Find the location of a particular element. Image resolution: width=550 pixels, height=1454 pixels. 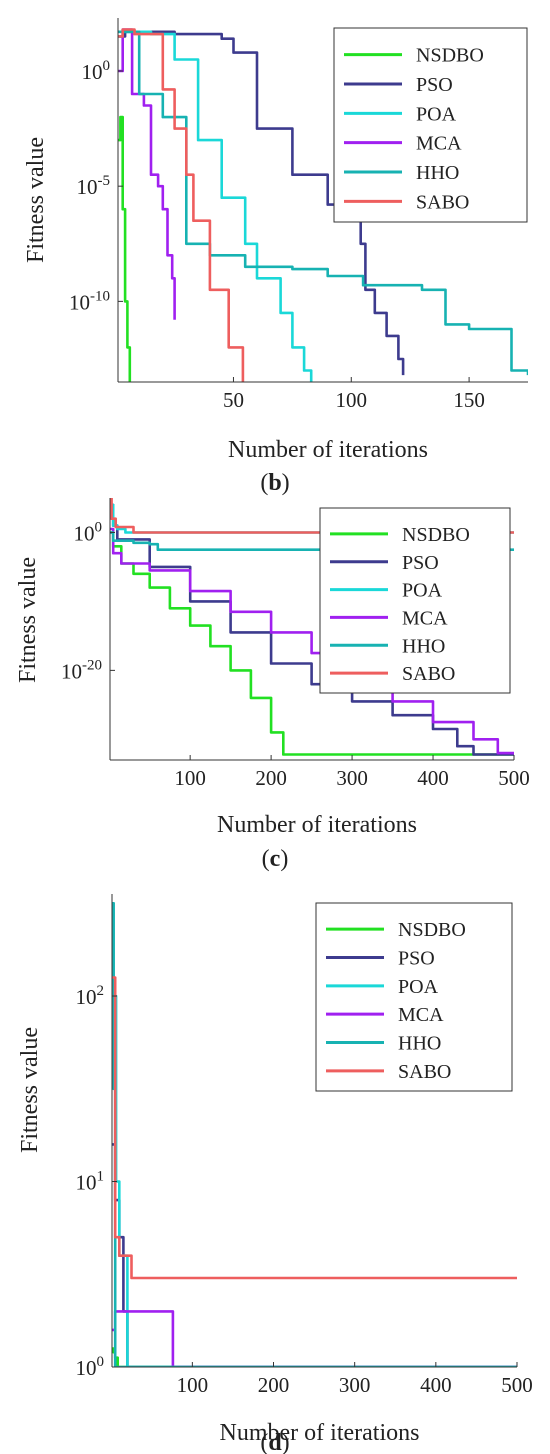

panel-caption: (c) is located at coordinates (275, 859).